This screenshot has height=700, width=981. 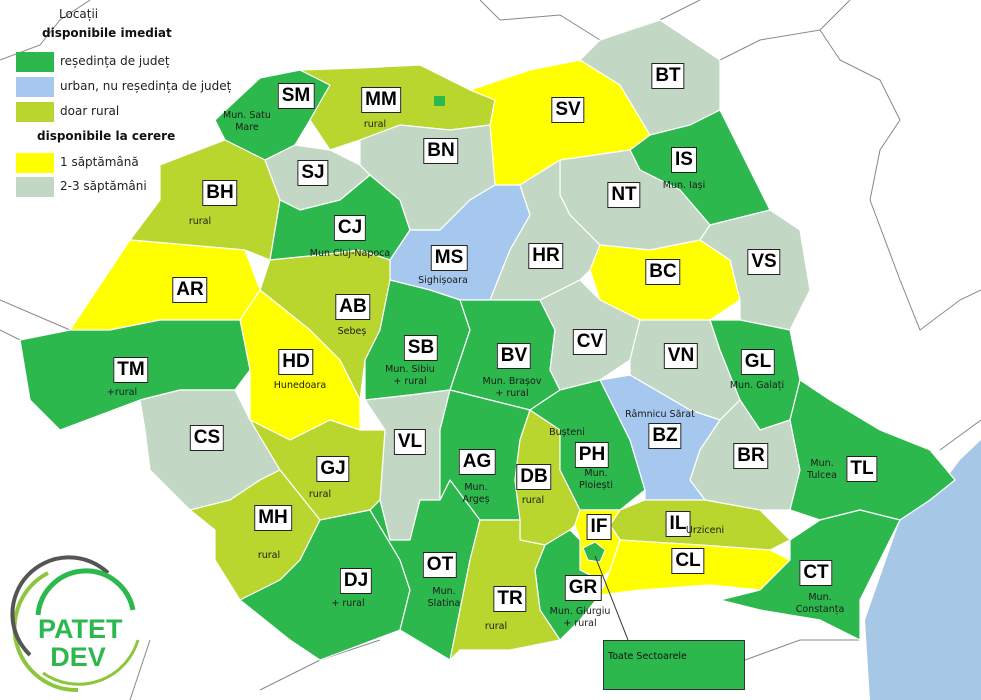 What do you see at coordinates (822, 469) in the screenshot?
I see `county-note-tl: Mun. Tulcea` at bounding box center [822, 469].